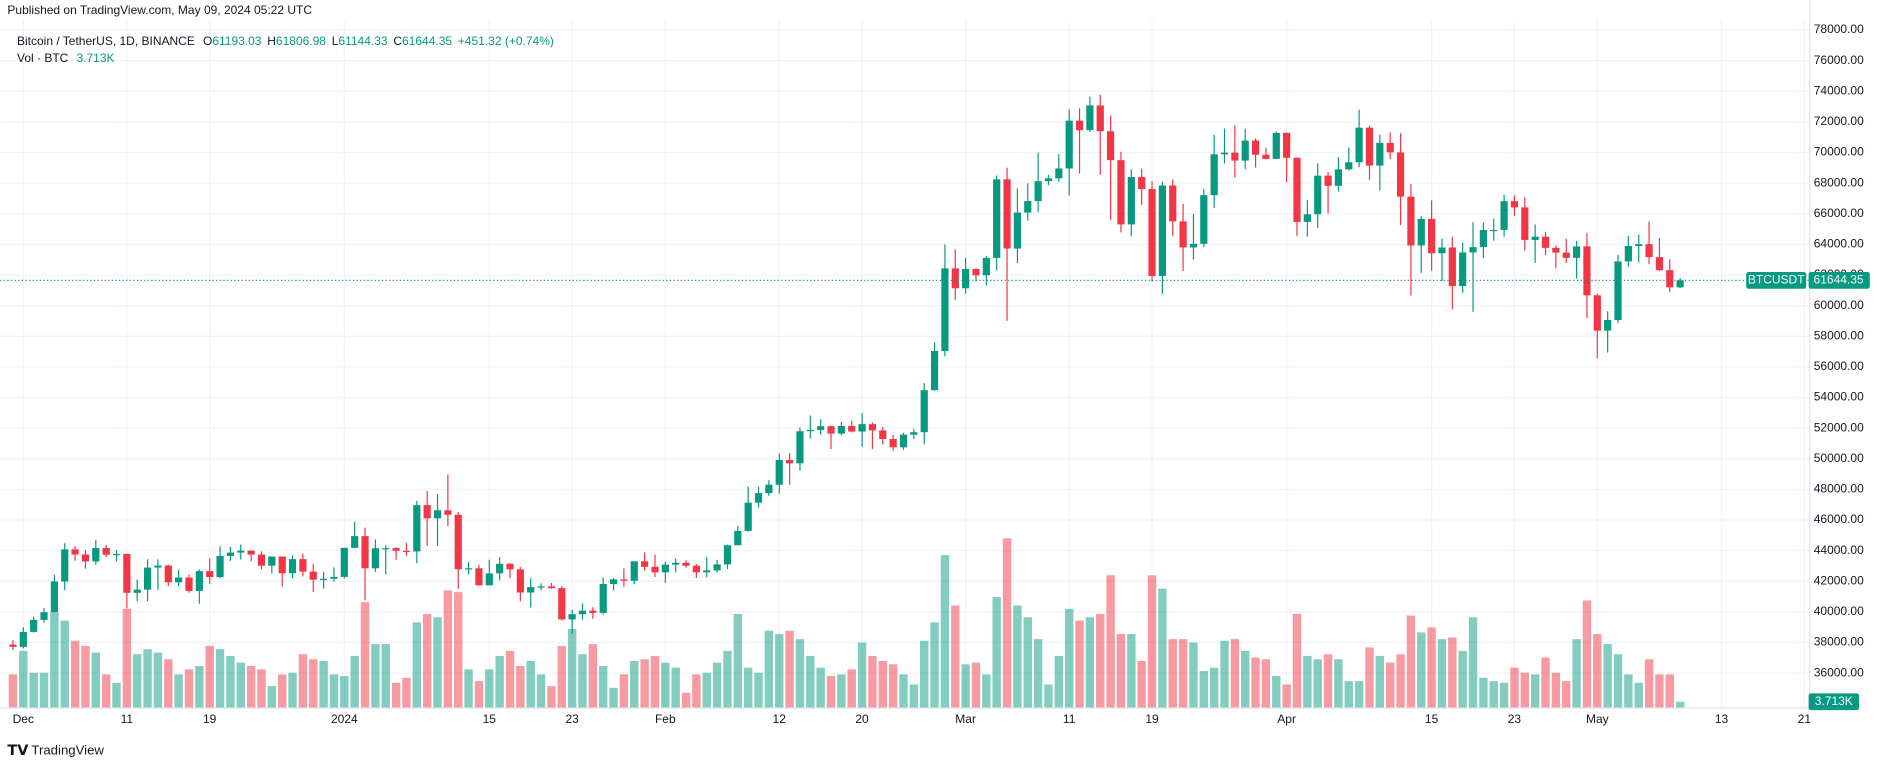  What do you see at coordinates (271, 41) in the screenshot?
I see `ohlc-label: H` at bounding box center [271, 41].